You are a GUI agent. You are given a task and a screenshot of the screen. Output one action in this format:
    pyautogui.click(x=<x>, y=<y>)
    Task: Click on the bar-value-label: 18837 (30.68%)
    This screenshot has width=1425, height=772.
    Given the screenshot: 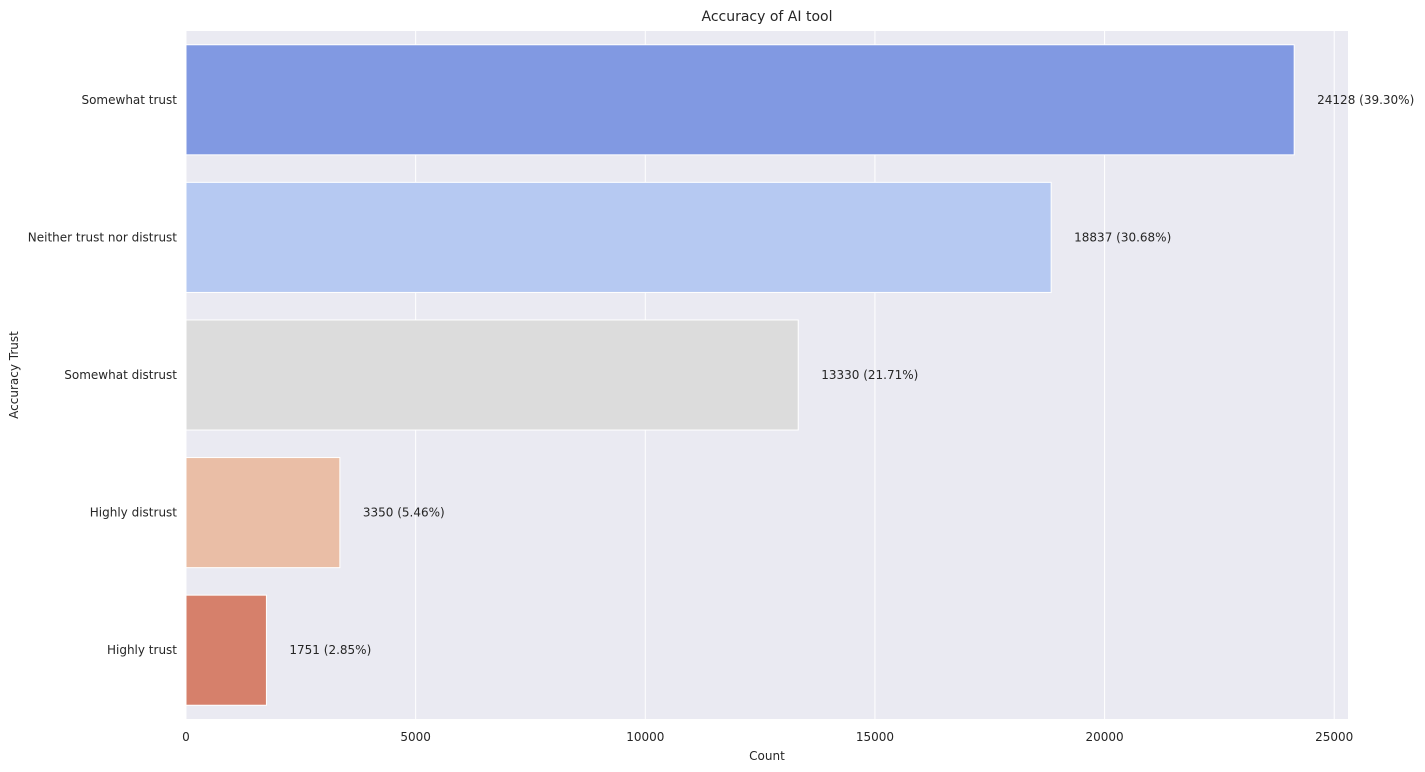 What is the action you would take?
    pyautogui.click(x=1122, y=237)
    